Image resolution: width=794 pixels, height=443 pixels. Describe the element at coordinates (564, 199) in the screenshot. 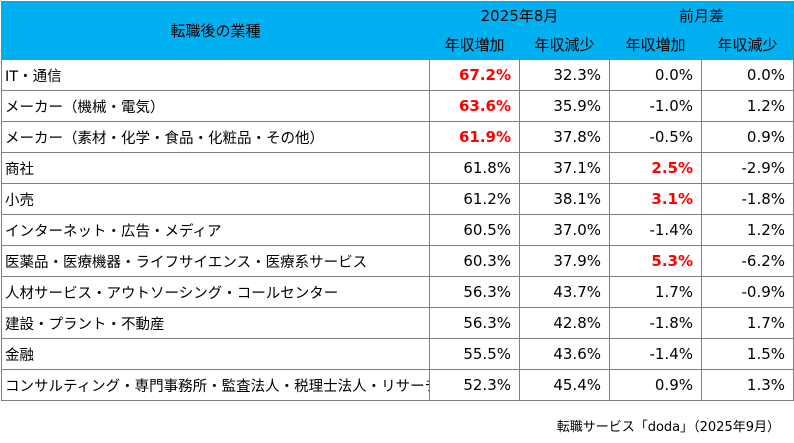

I see `decrease-cell: 38.1%` at that location.